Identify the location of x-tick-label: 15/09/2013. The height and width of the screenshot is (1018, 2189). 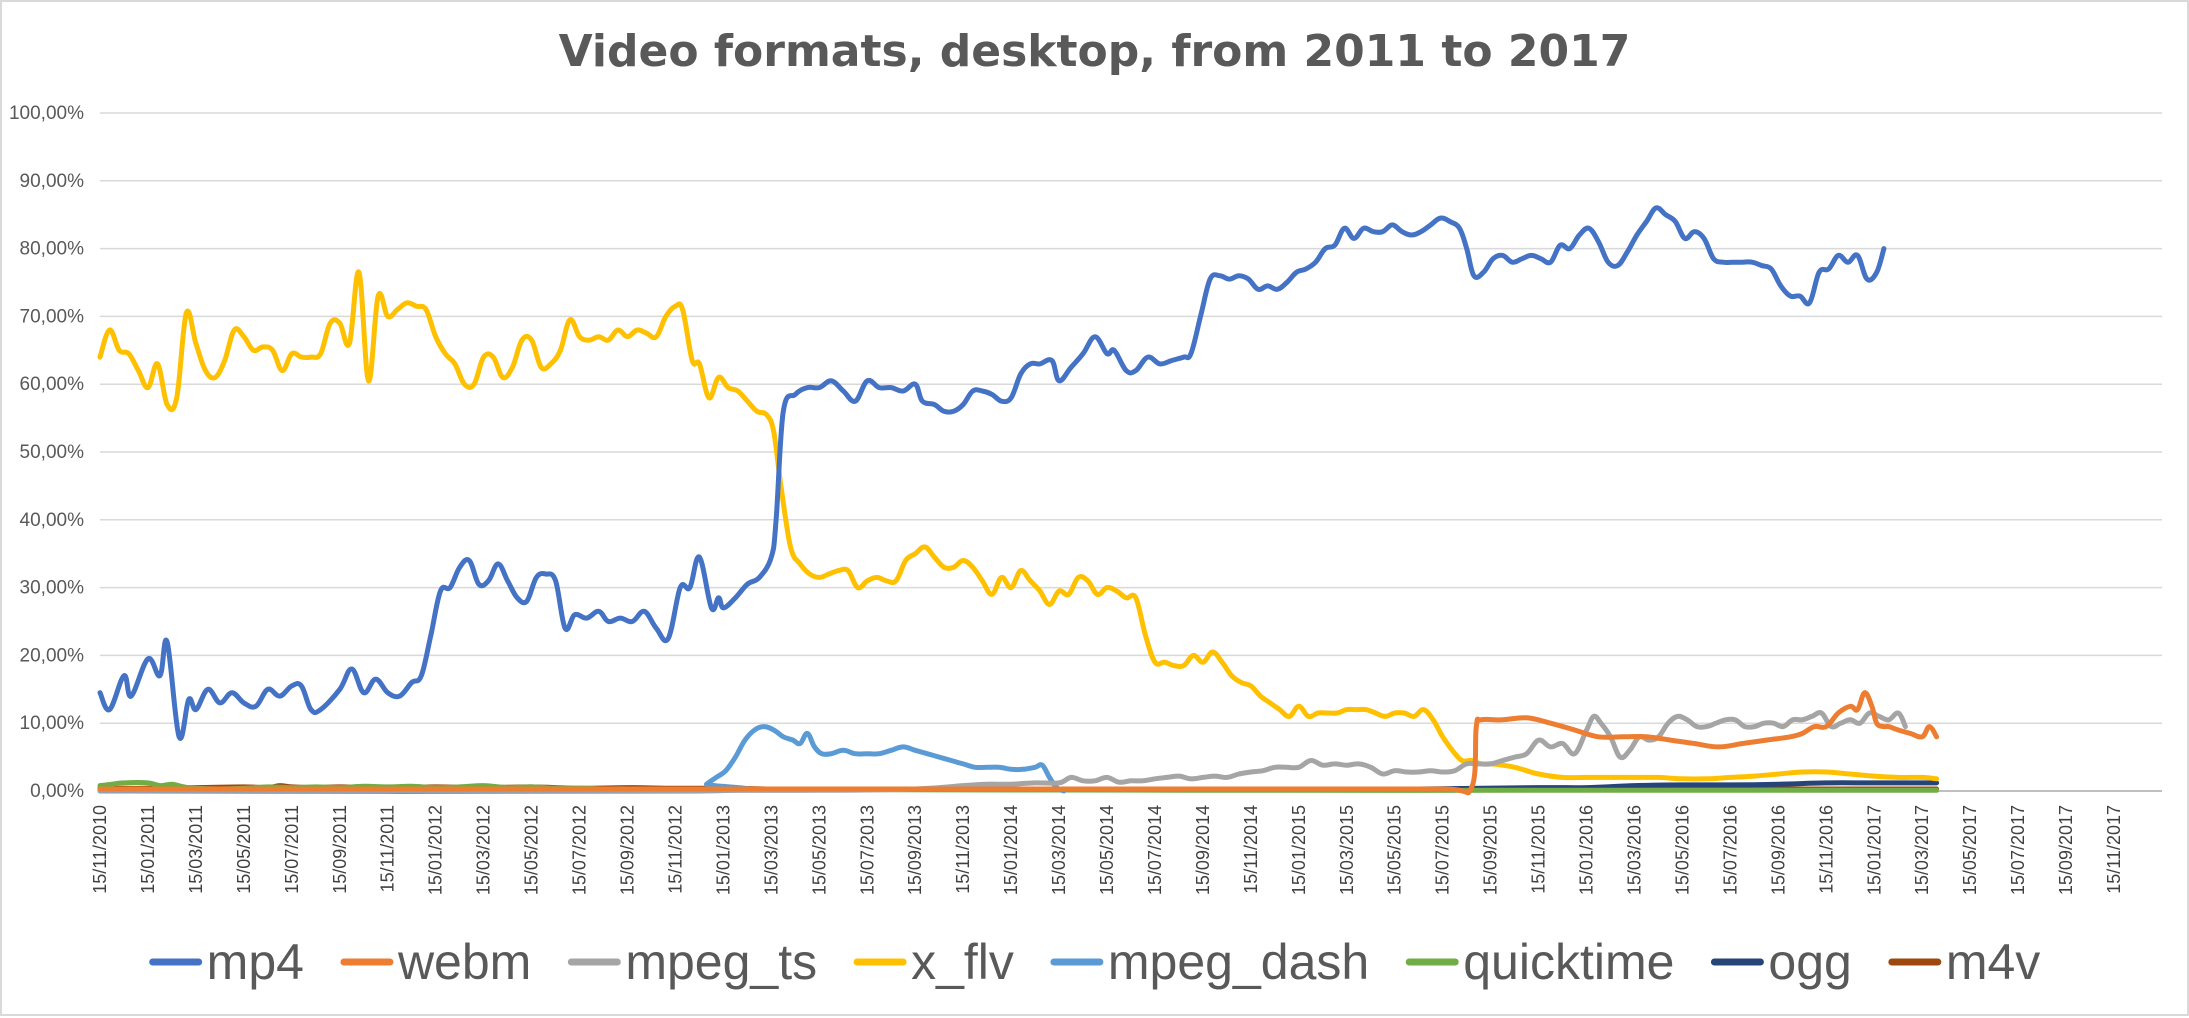
(915, 850).